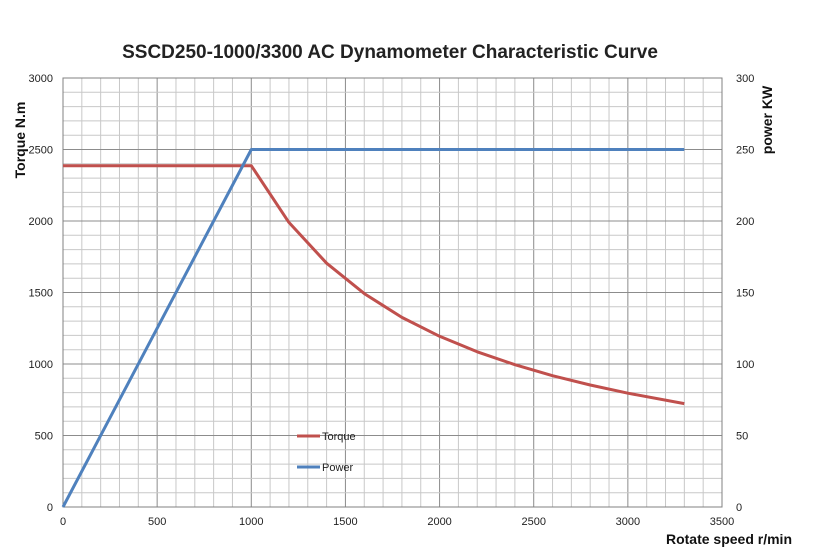  What do you see at coordinates (397, 522) in the screenshot?
I see `x-axis-ticks: 0 500 1000 1500 2000 2500 3000 3500` at bounding box center [397, 522].